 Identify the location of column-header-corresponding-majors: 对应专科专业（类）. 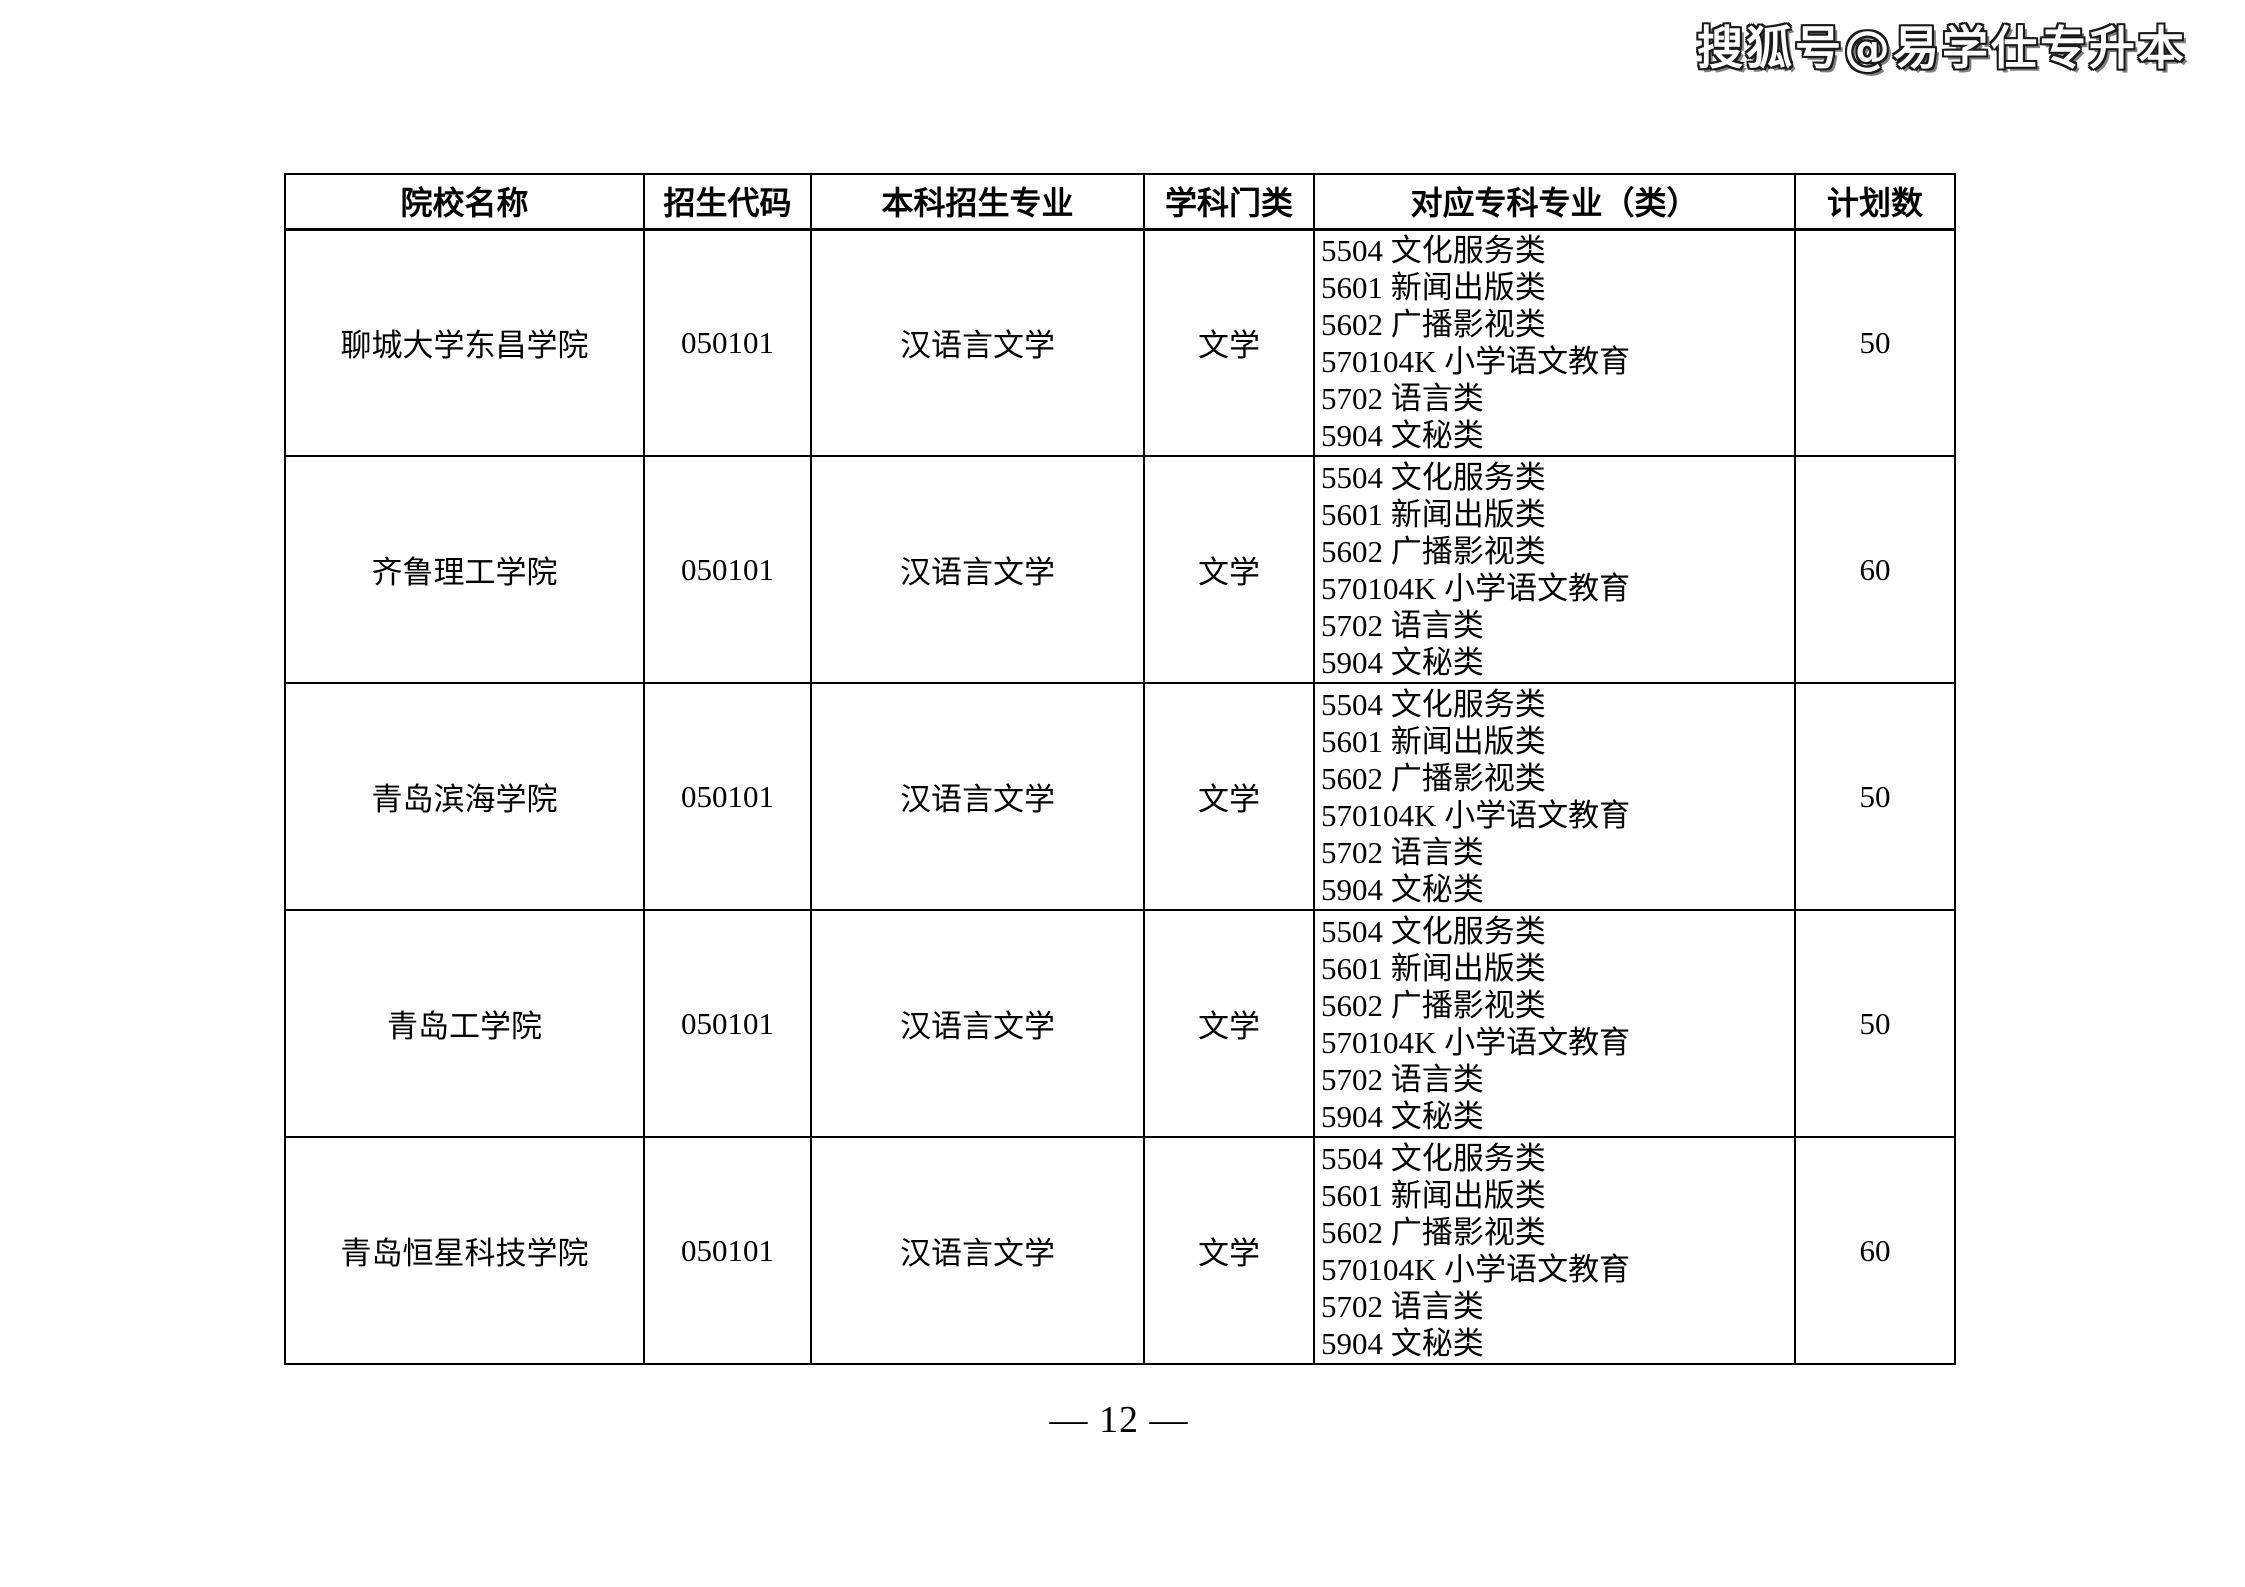
(1554, 202).